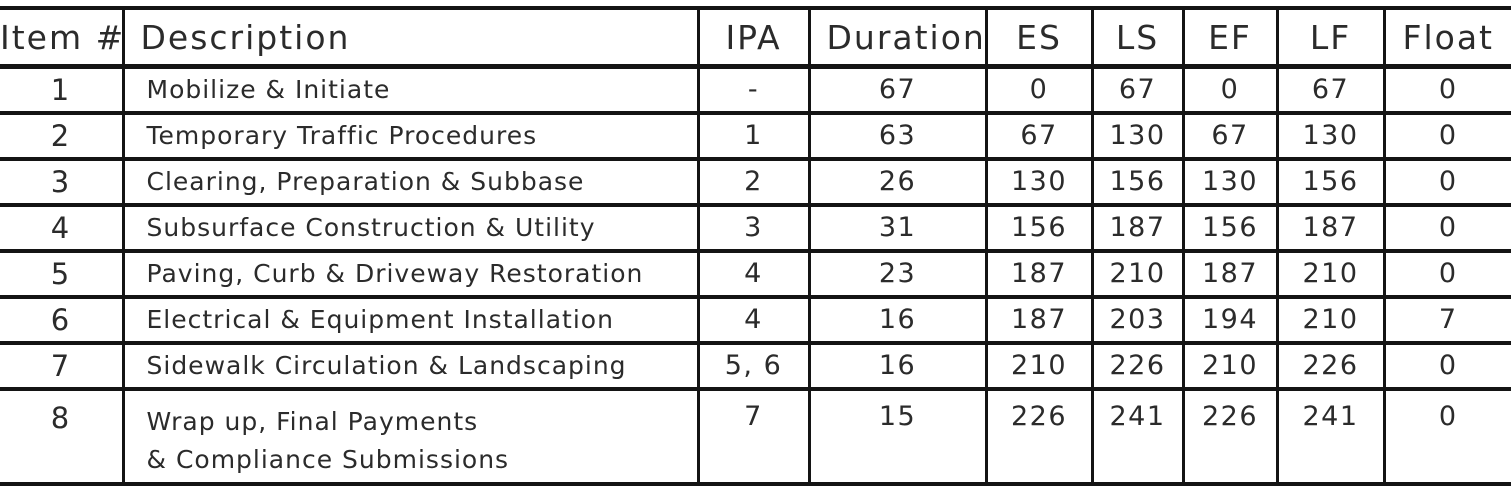 This screenshot has height=486, width=1511. What do you see at coordinates (1330, 37) in the screenshot?
I see `column-header-lf: LF` at bounding box center [1330, 37].